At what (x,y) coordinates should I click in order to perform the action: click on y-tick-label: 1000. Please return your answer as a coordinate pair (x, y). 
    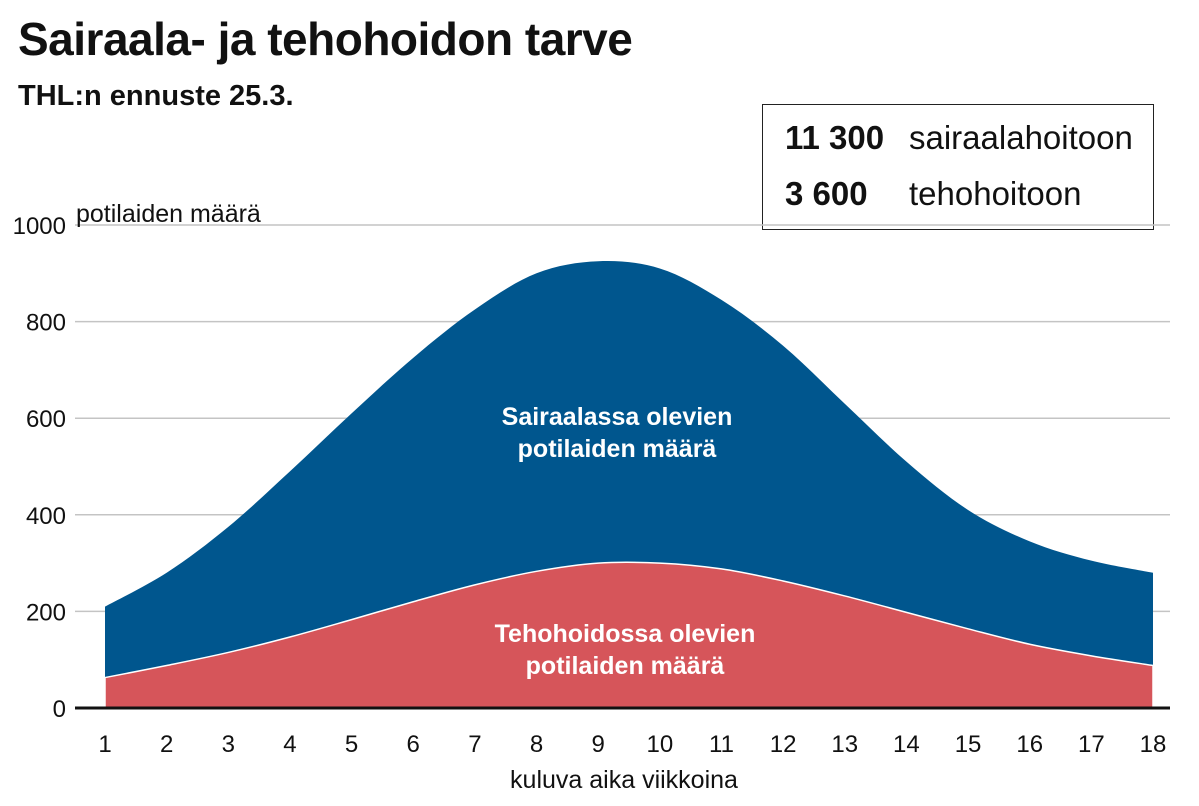
    Looking at the image, I should click on (39, 226).